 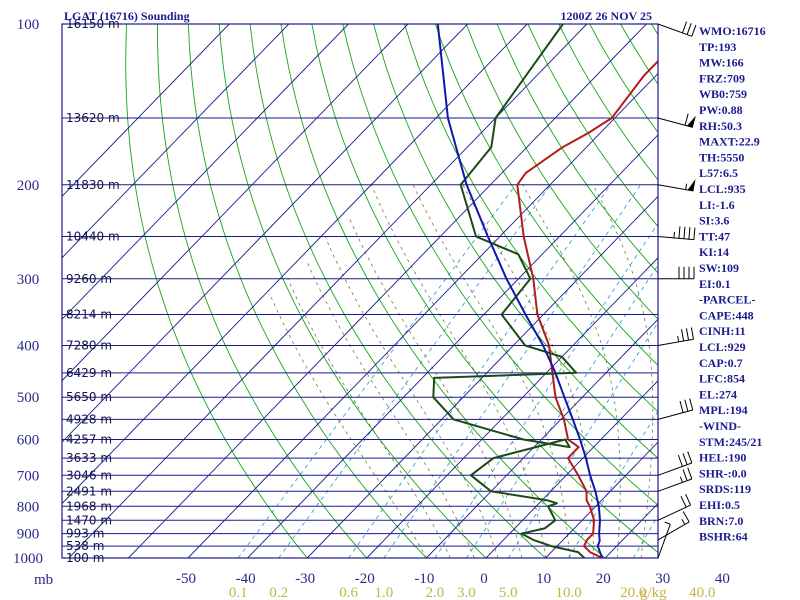 I want to click on mixing-ratio-tick-label: 0.2, so click(x=278, y=592).